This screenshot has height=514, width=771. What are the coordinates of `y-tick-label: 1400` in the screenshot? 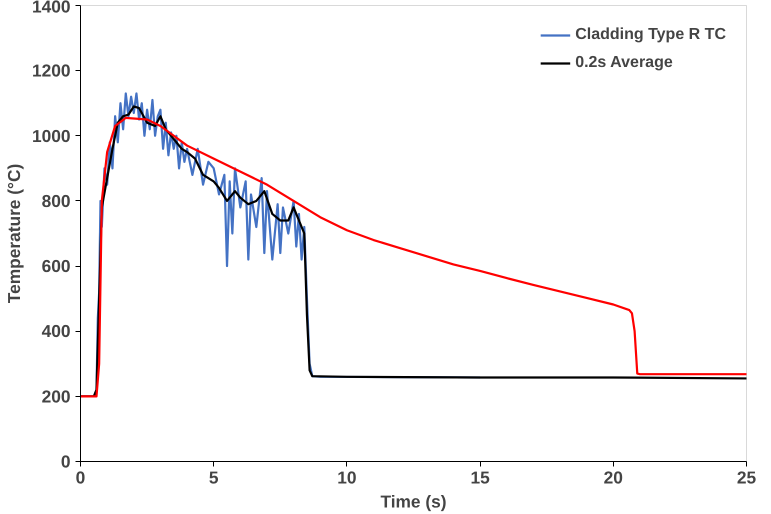 It's located at (51, 8).